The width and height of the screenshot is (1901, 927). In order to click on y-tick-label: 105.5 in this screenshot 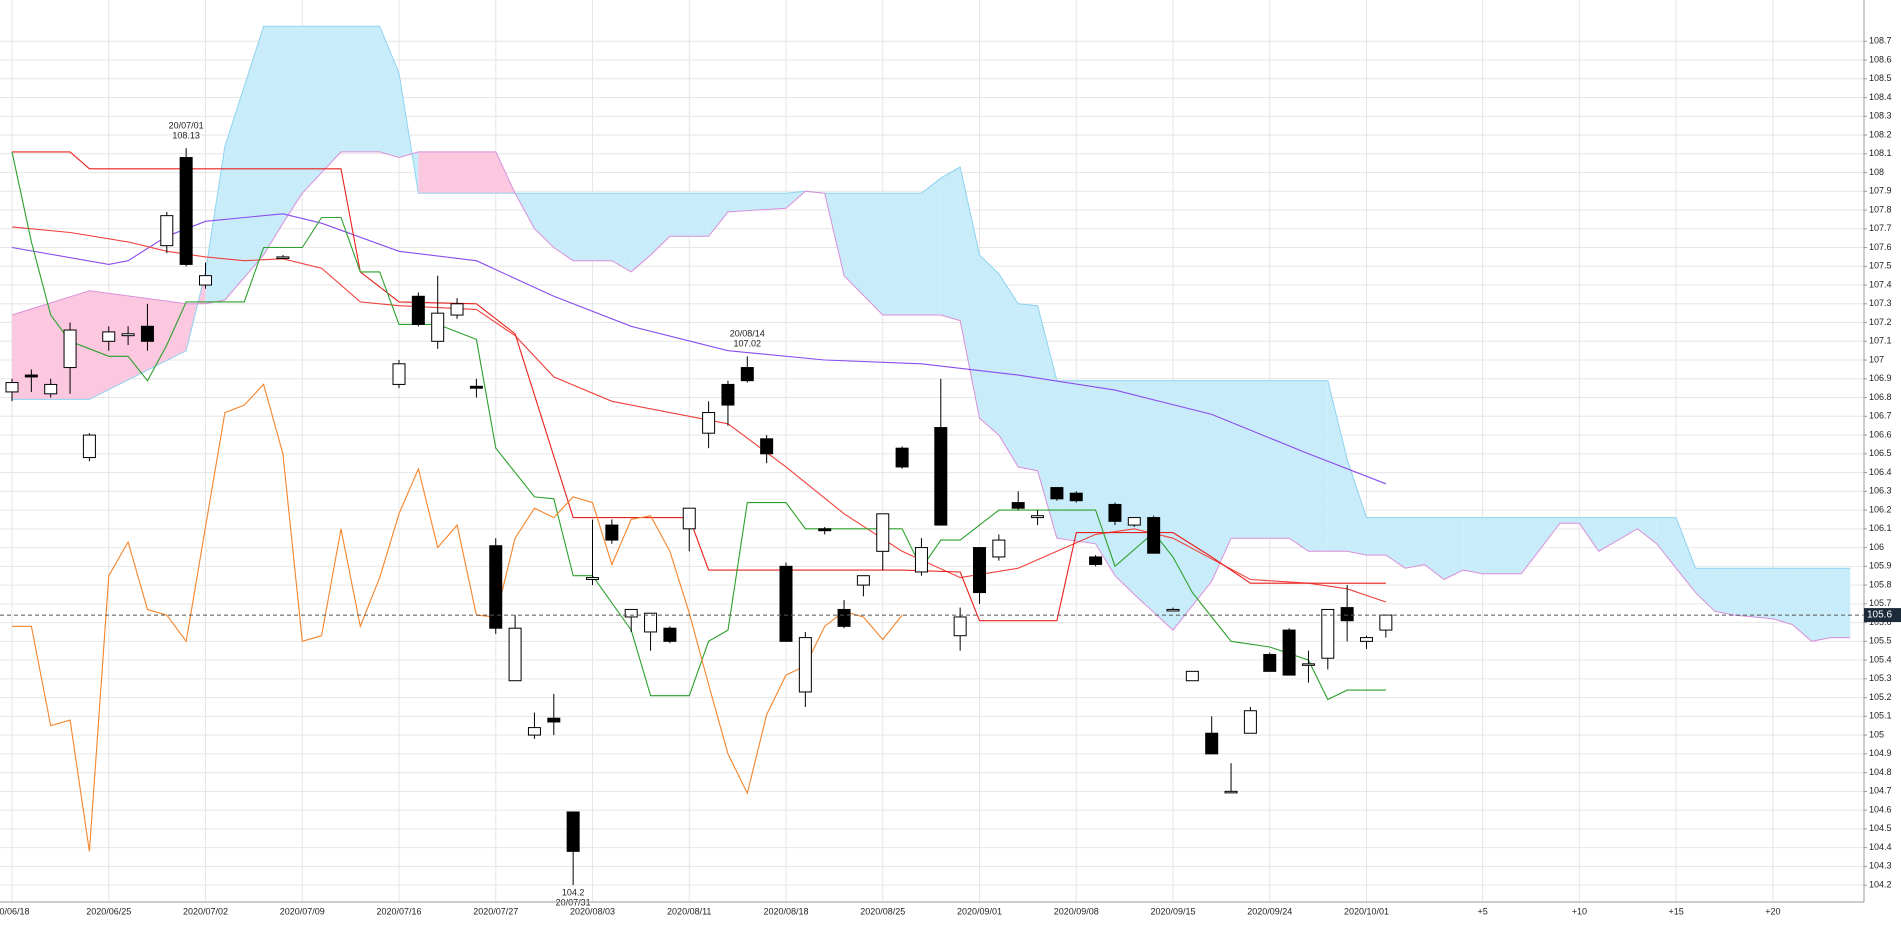, I will do `click(1880, 641)`.